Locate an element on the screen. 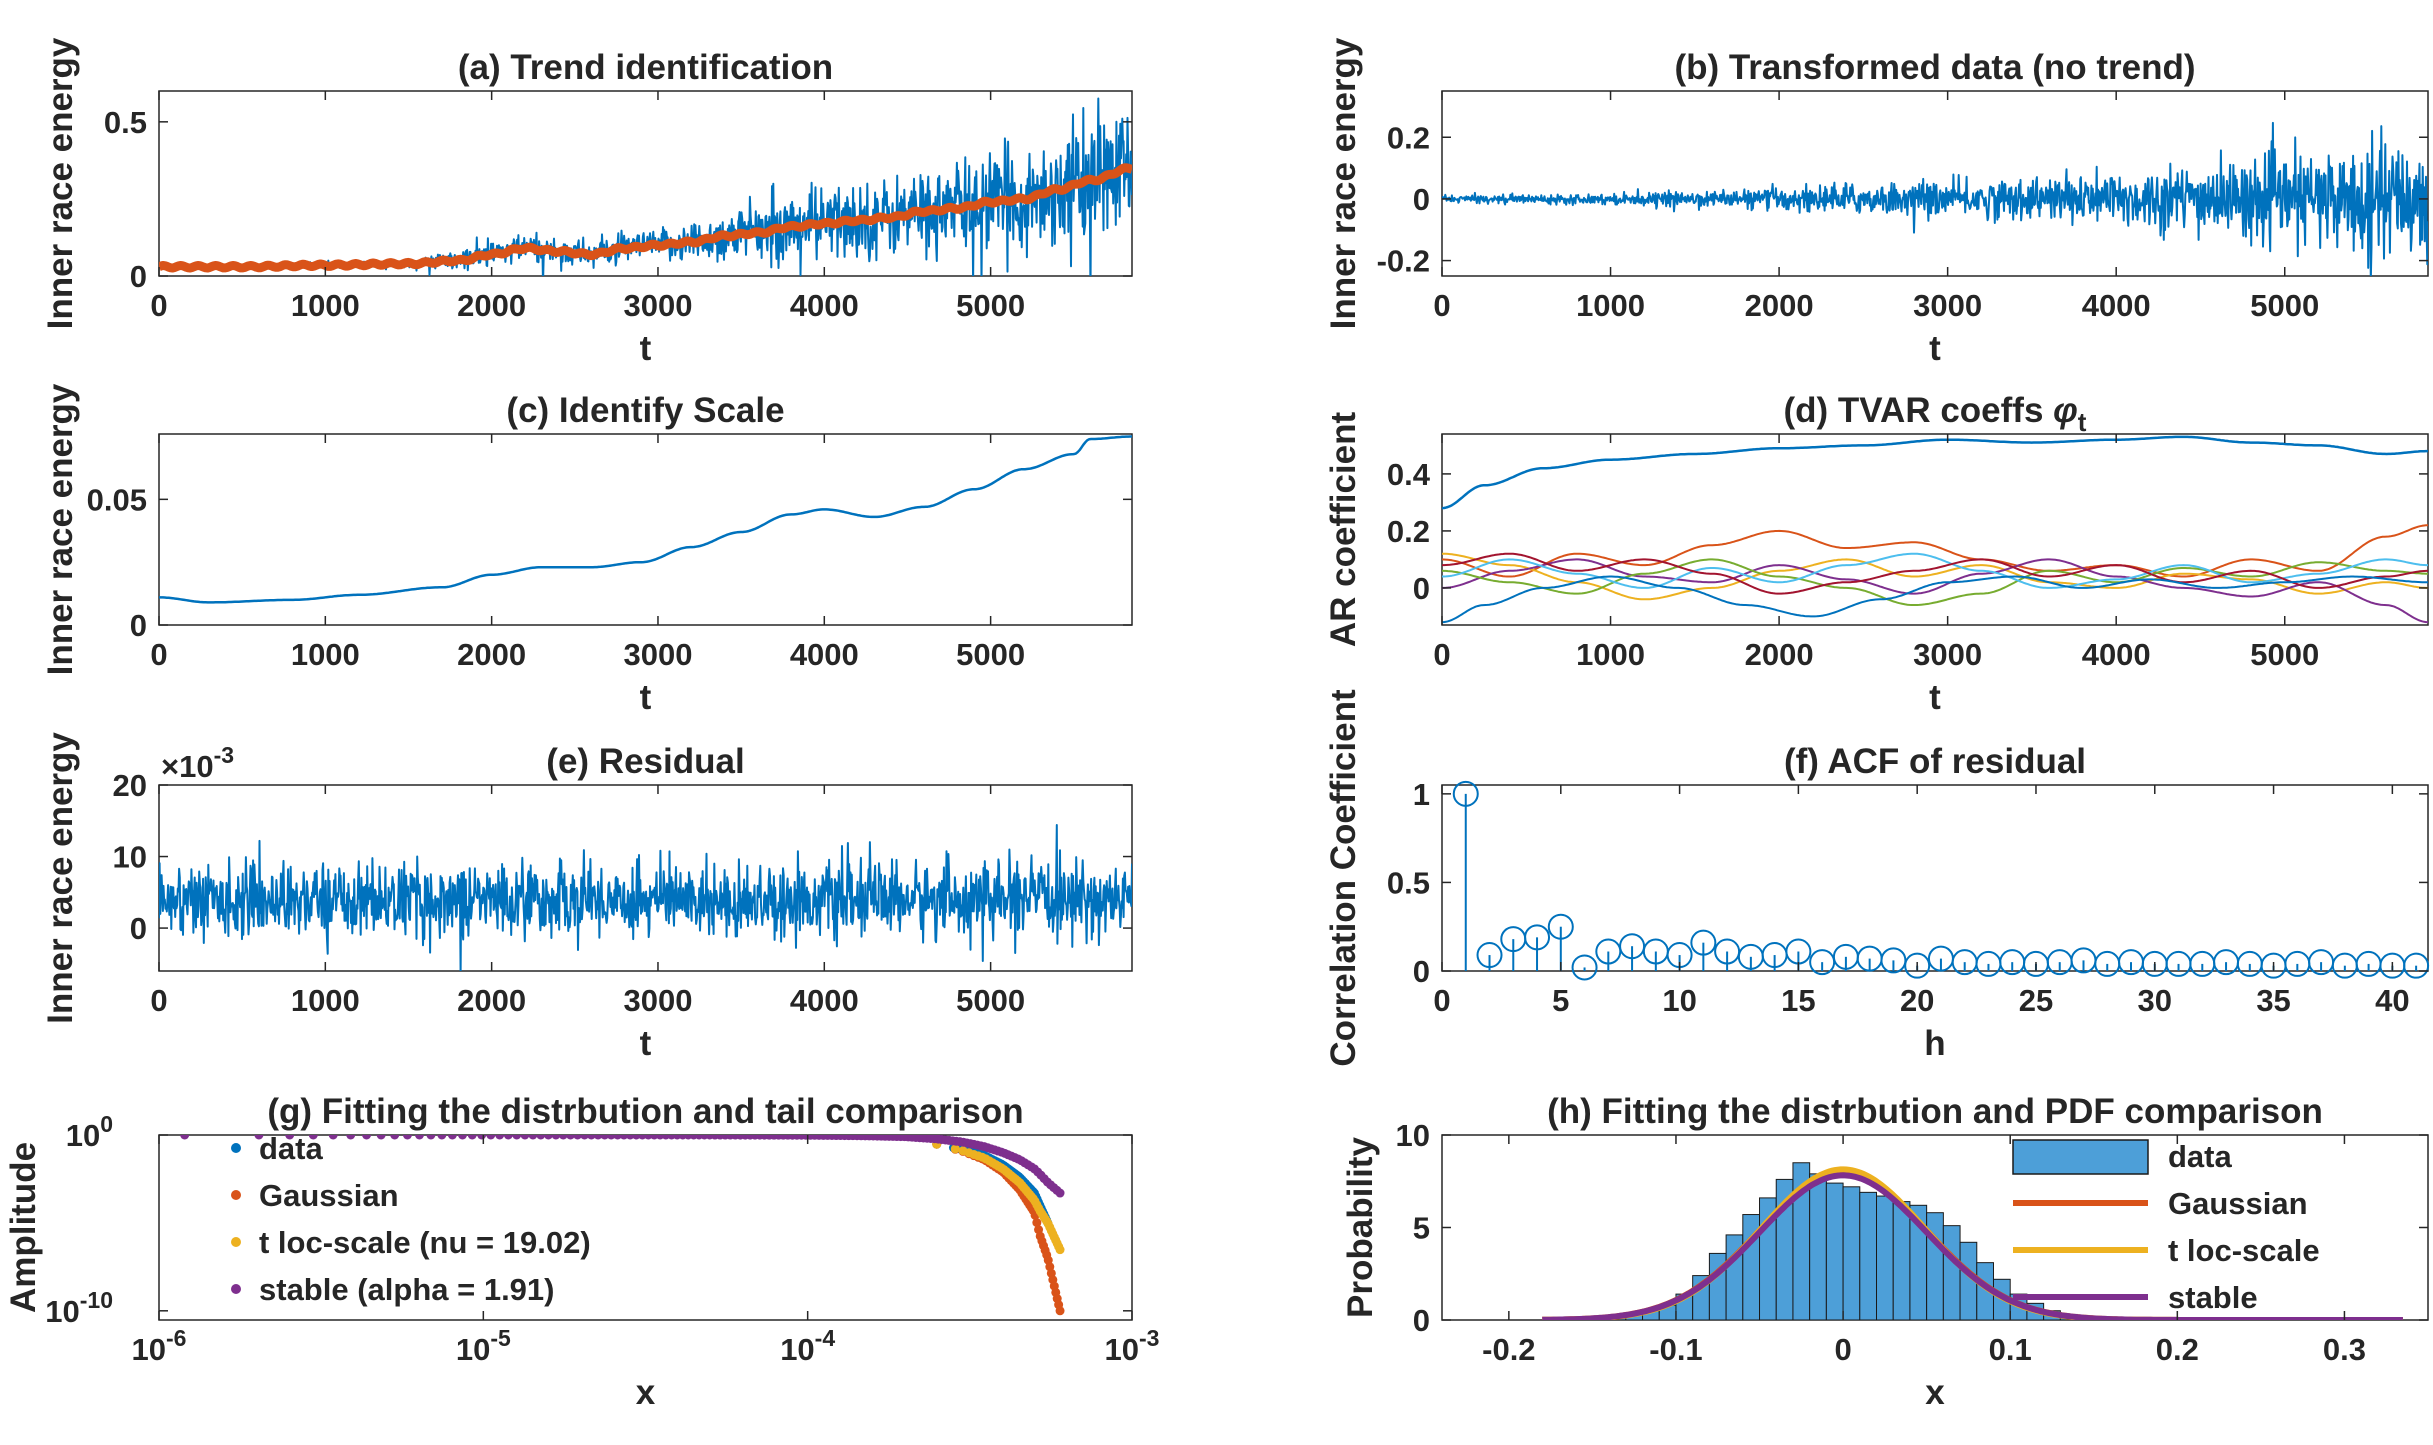  y-axis-label-c: Inner race energy is located at coordinates (60, 529).